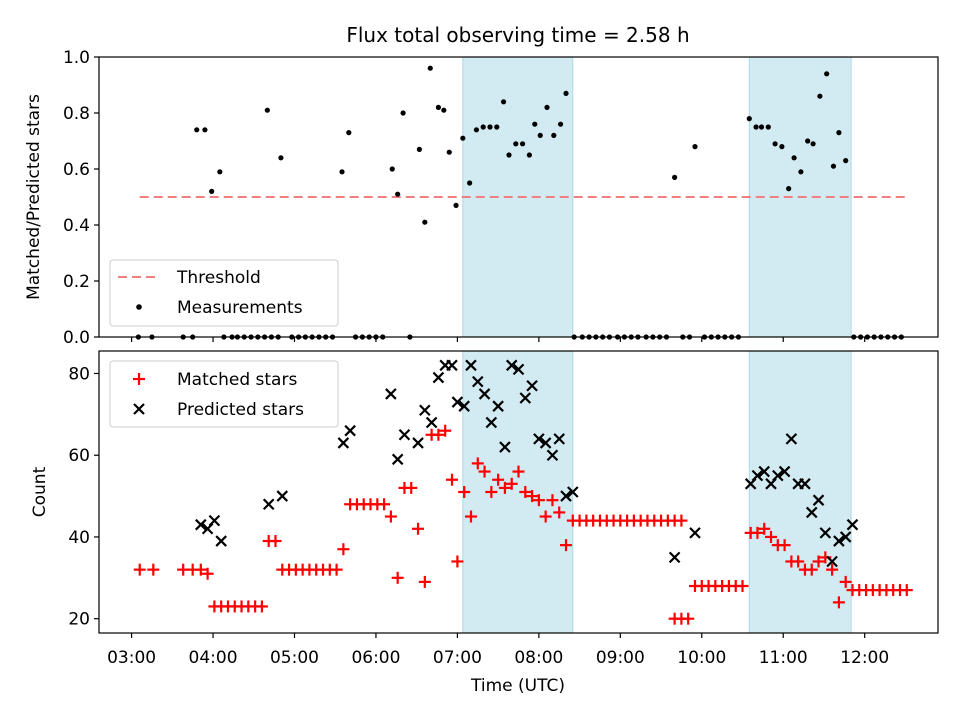 The image size is (960, 720). What do you see at coordinates (517, 686) in the screenshot?
I see `x-axis-label: Time (UTC)` at bounding box center [517, 686].